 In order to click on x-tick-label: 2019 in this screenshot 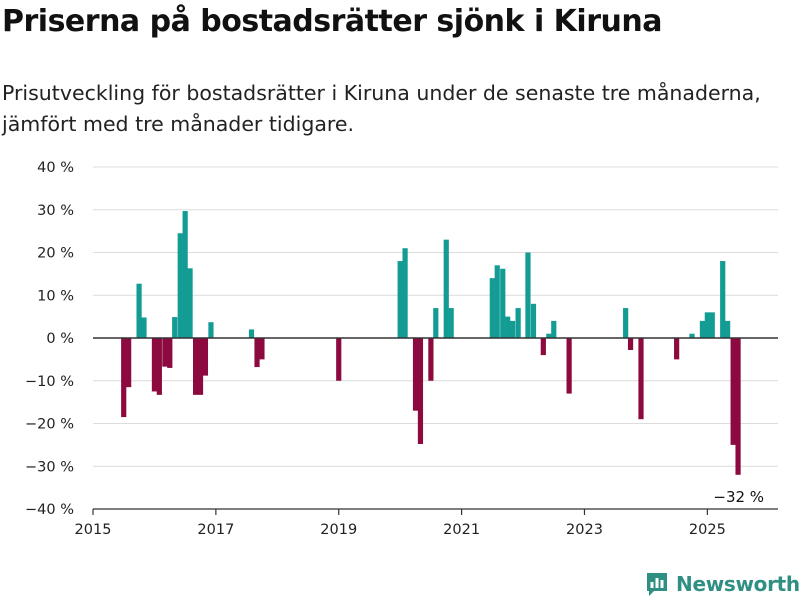, I will do `click(338, 528)`.